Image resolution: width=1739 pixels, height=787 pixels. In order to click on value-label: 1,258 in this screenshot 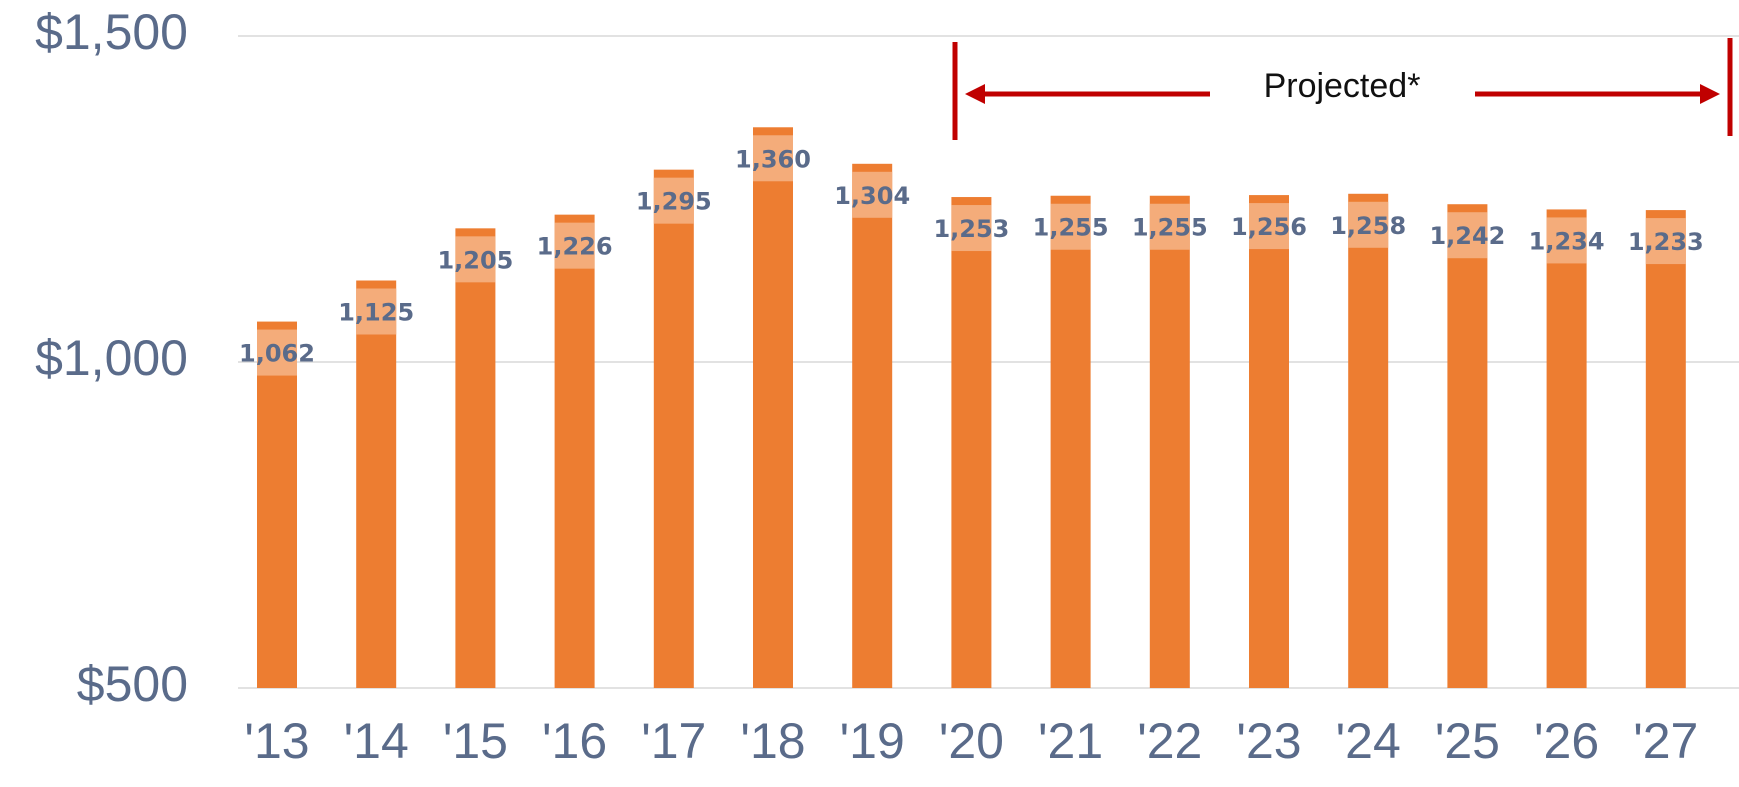, I will do `click(1368, 226)`.